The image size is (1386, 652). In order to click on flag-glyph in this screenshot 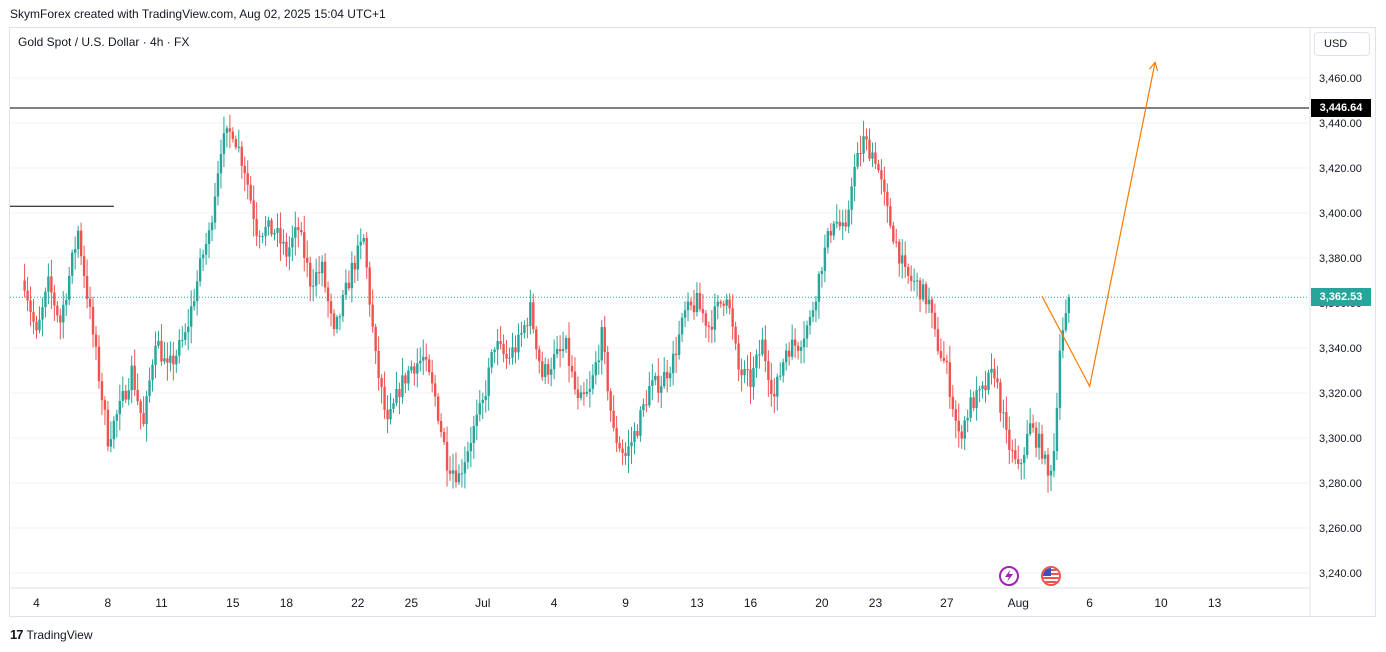, I will do `click(1050, 576)`.